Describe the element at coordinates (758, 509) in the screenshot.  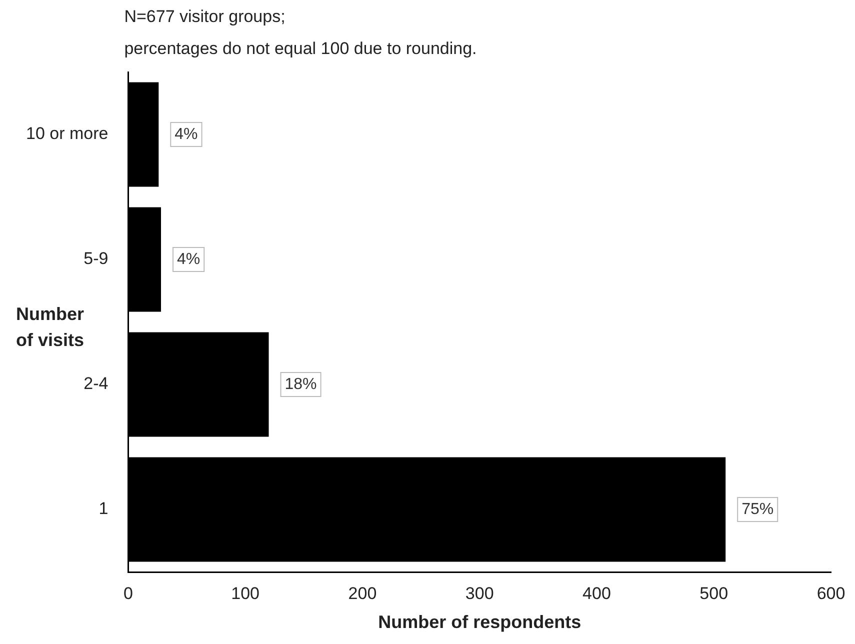
I see `annotation: 75%` at that location.